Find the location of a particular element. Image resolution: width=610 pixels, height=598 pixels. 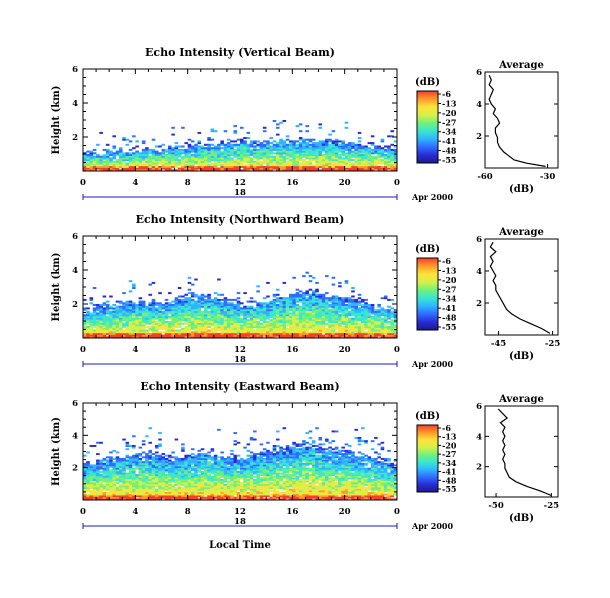

colorbar-unit: (dB) is located at coordinates (427, 249).